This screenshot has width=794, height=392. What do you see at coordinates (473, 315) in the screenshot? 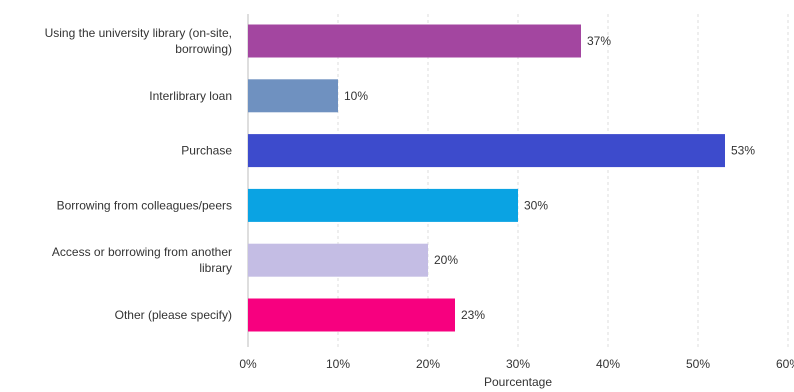
I see `data-label: 23%` at bounding box center [473, 315].